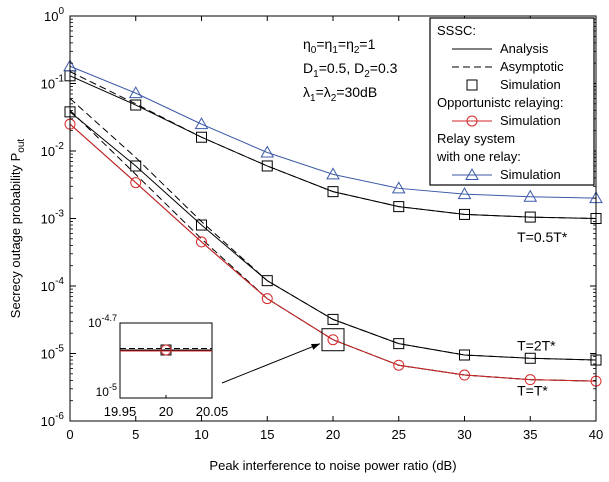  I want to click on zoom-arrowhead, so click(315, 346).